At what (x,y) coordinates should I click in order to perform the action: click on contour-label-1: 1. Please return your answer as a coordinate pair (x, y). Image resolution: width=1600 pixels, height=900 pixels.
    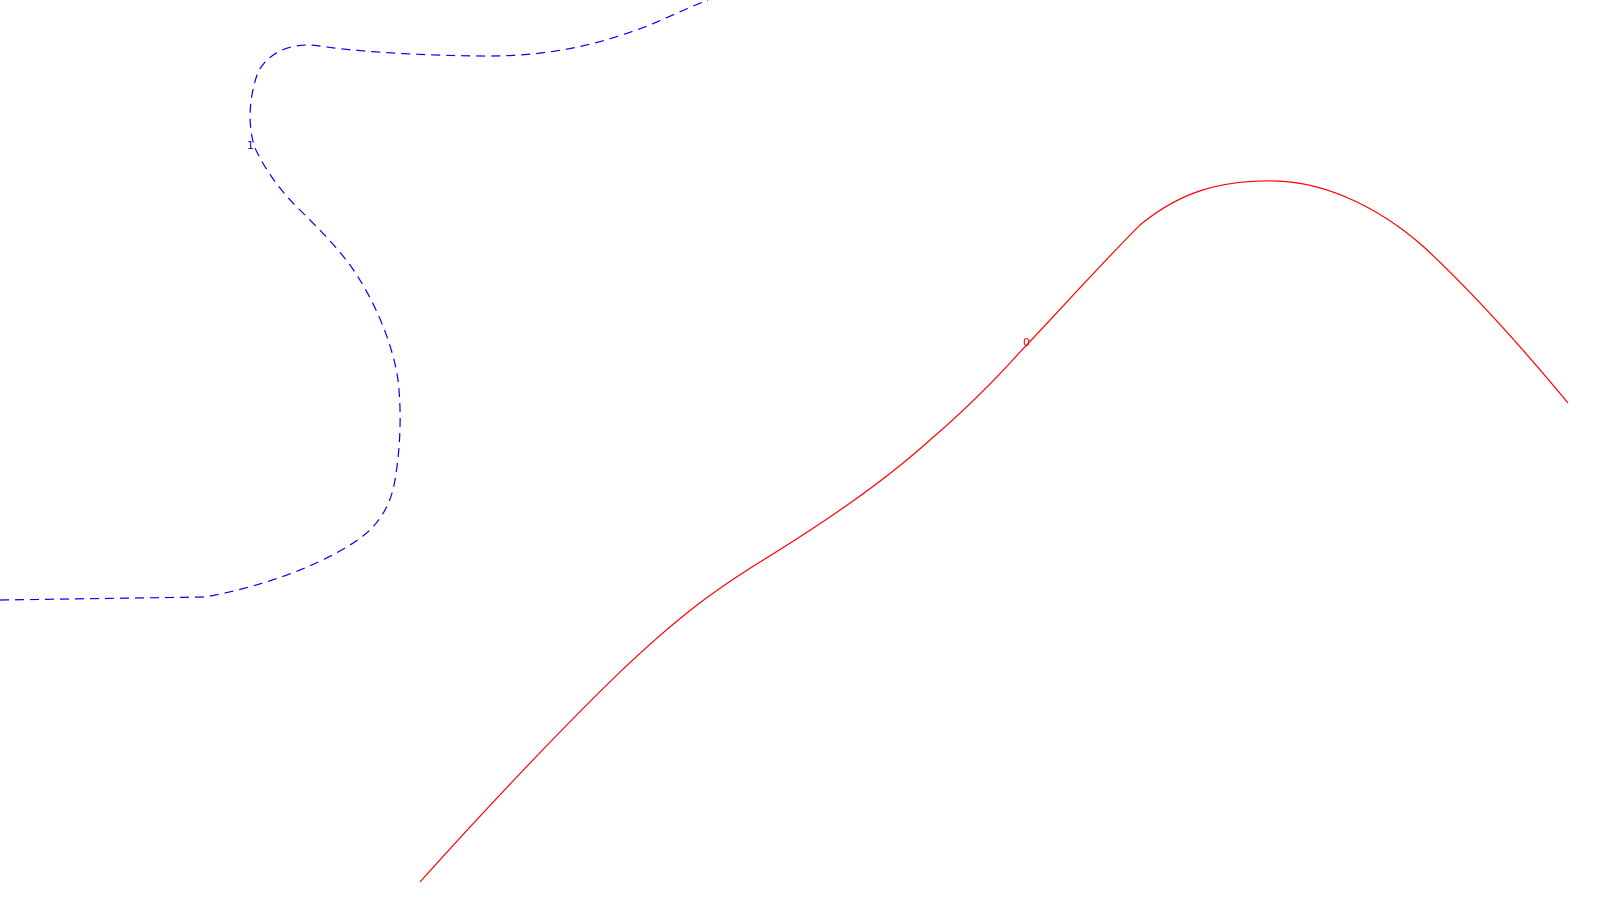
    Looking at the image, I should click on (250, 145).